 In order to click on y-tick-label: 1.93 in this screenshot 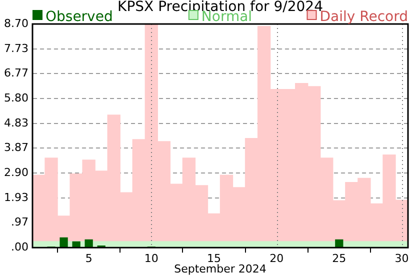, I will do `click(16, 197)`.